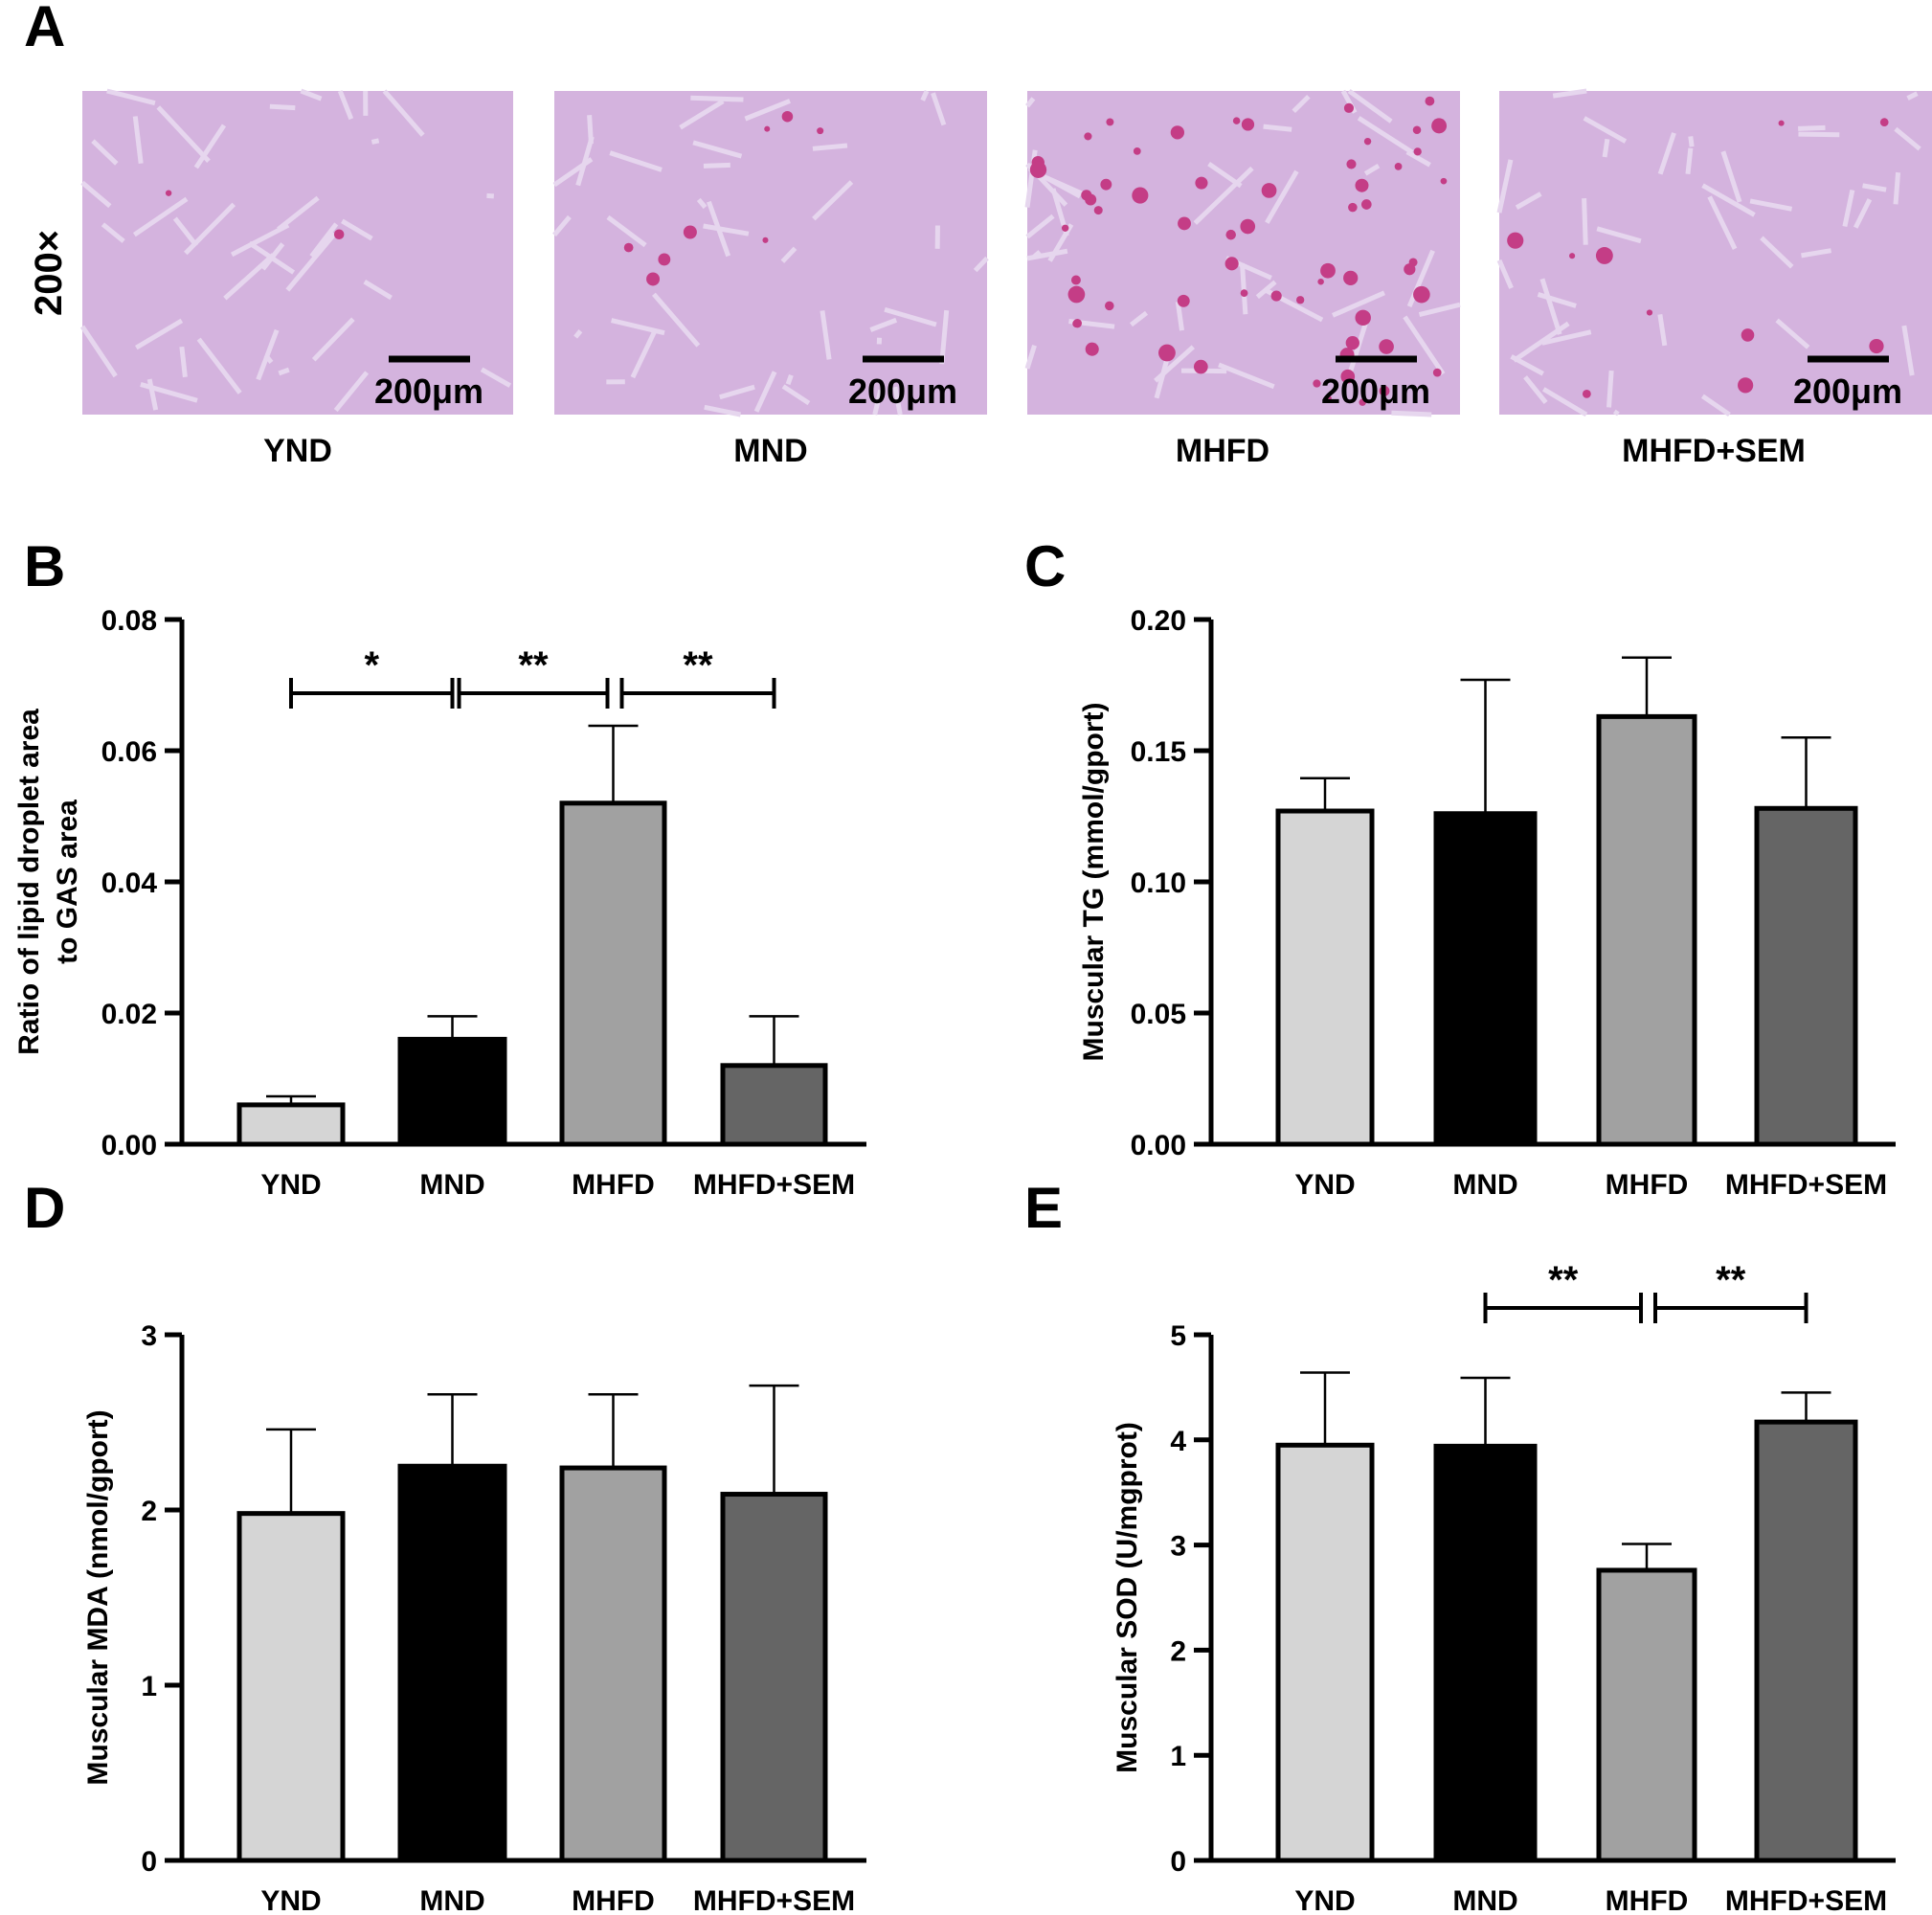 The image size is (1932, 1915). What do you see at coordinates (1158, 621) in the screenshot?
I see `y-tick-label: 0.20` at bounding box center [1158, 621].